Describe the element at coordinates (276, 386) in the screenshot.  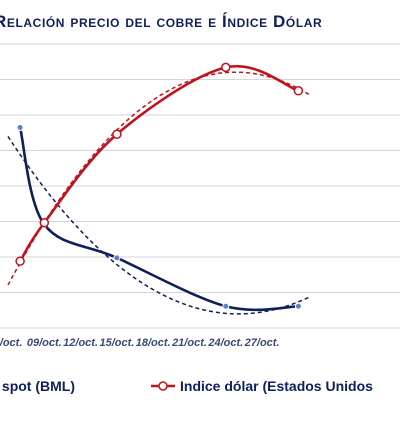
I see `legend-label-indice-dolar: Indice dólar (Estados Unidos` at that location.